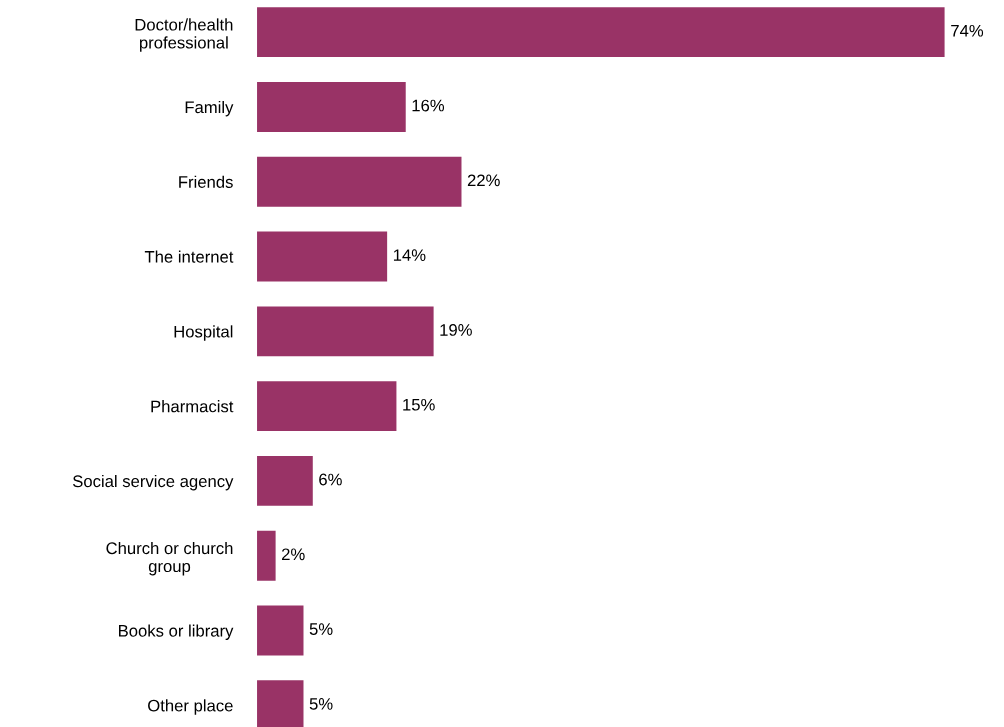  What do you see at coordinates (483, 180) in the screenshot?
I see `data-label: 22%` at bounding box center [483, 180].